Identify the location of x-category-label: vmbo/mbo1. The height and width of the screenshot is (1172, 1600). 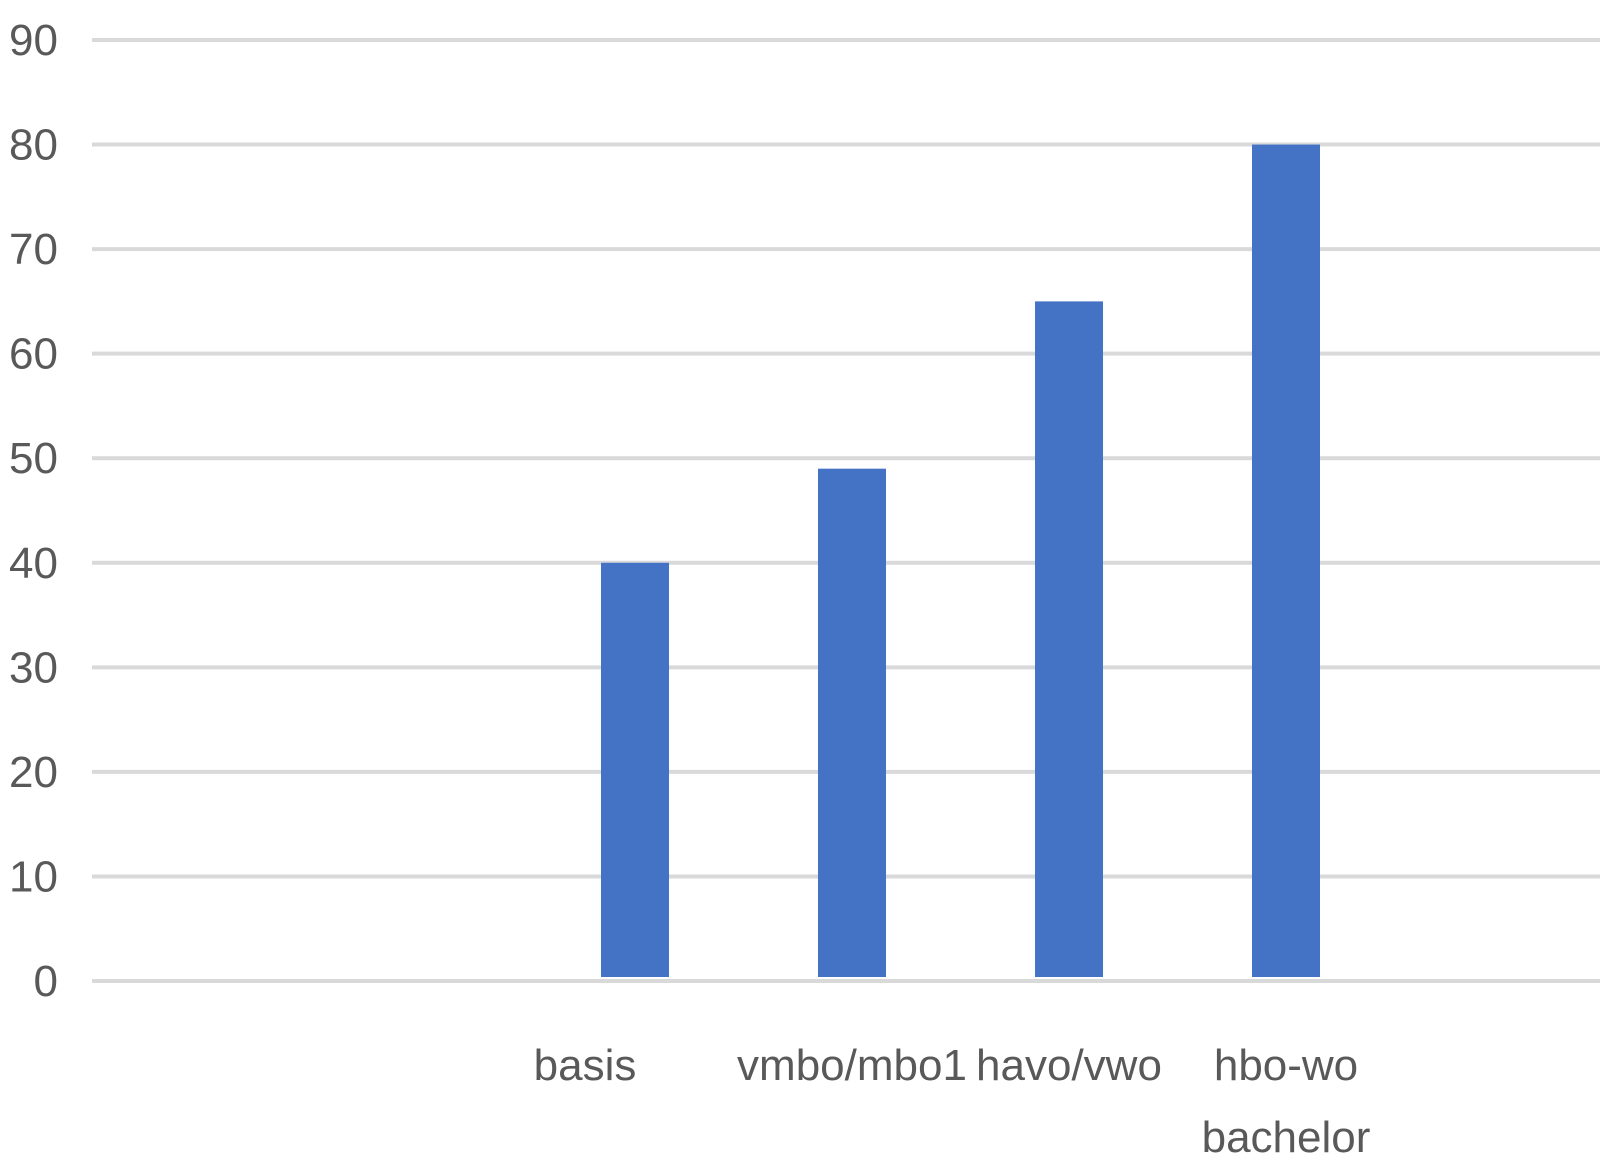
(852, 1065).